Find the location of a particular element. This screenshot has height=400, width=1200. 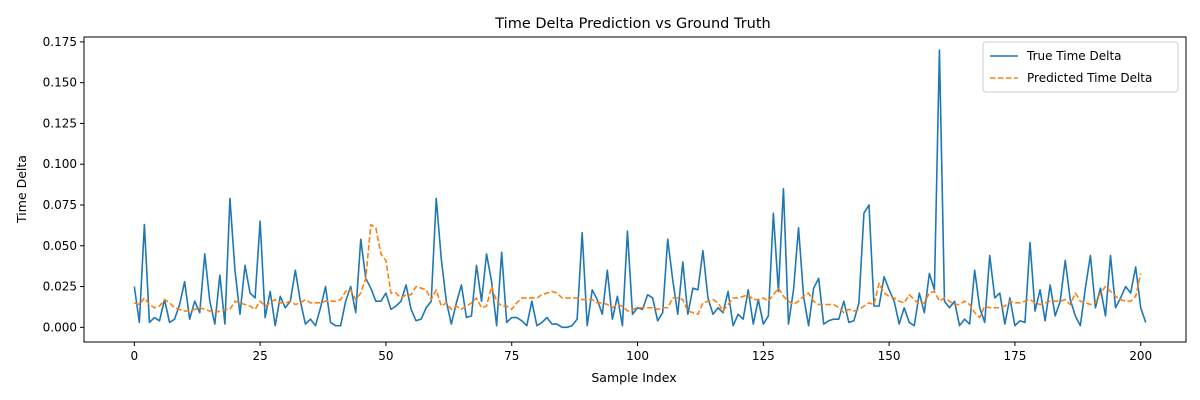

y-tick-label: 0.100 is located at coordinates (60, 164).